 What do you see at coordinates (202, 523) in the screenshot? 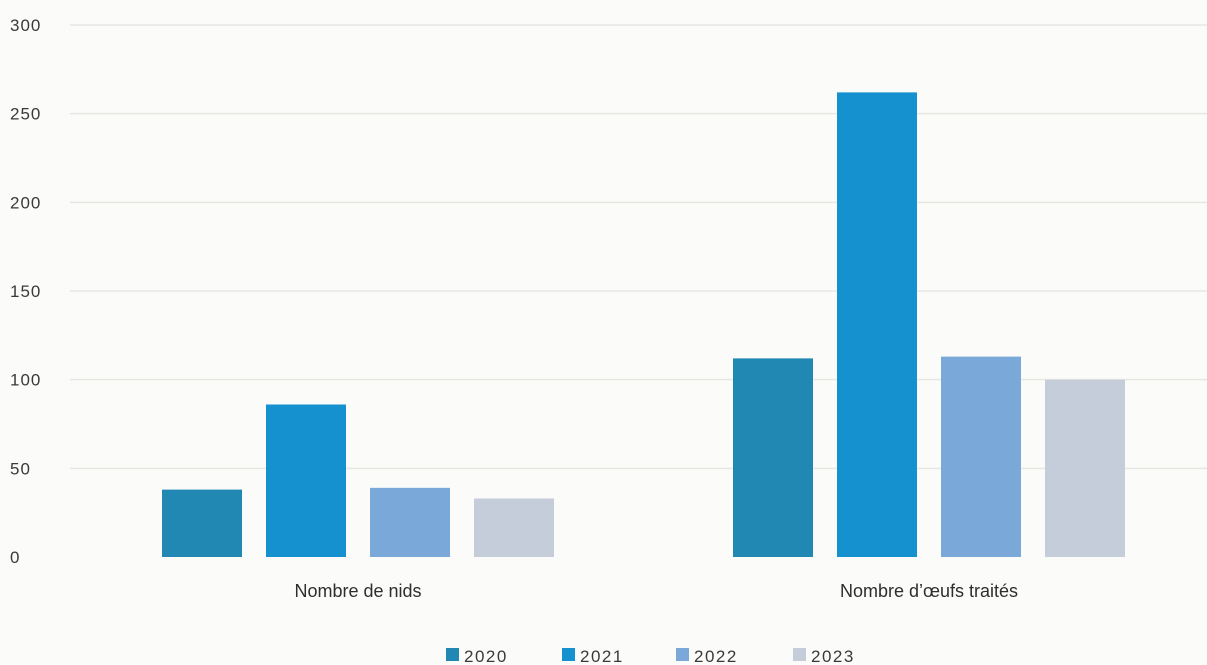
I see `bar-2020-nids` at bounding box center [202, 523].